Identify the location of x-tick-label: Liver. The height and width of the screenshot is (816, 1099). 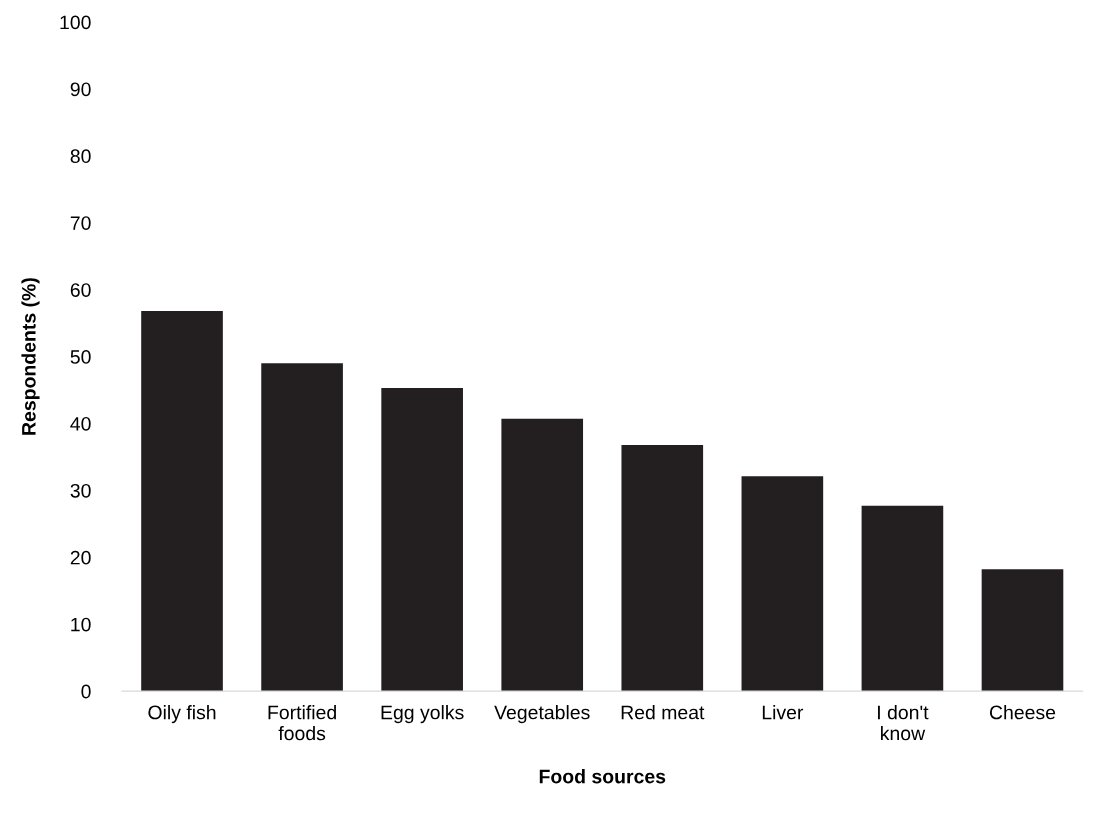
(783, 712).